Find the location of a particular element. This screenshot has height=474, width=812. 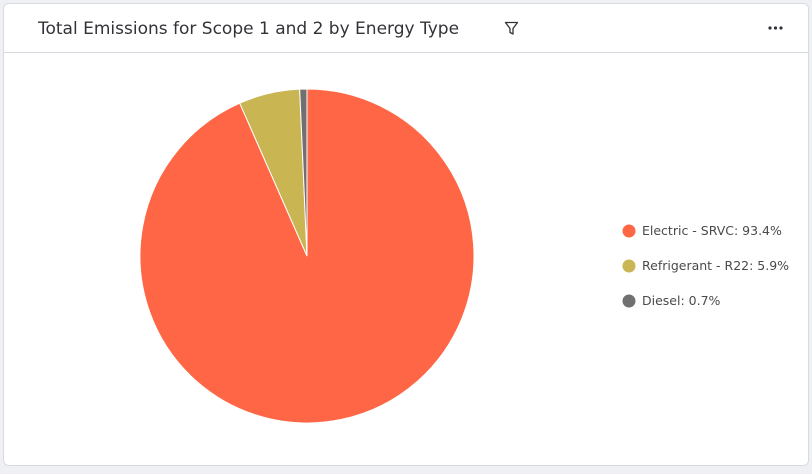

legend-label: Electric - SRVC: 93.4% is located at coordinates (712, 230).